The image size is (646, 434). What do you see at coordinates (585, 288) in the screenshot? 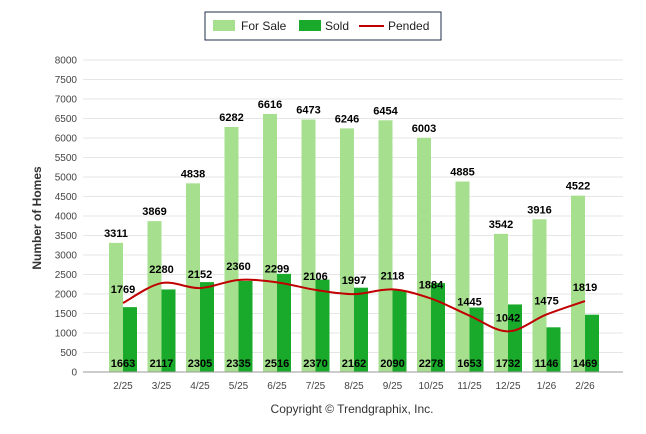
I see `pended-data-label: 1819` at bounding box center [585, 288].